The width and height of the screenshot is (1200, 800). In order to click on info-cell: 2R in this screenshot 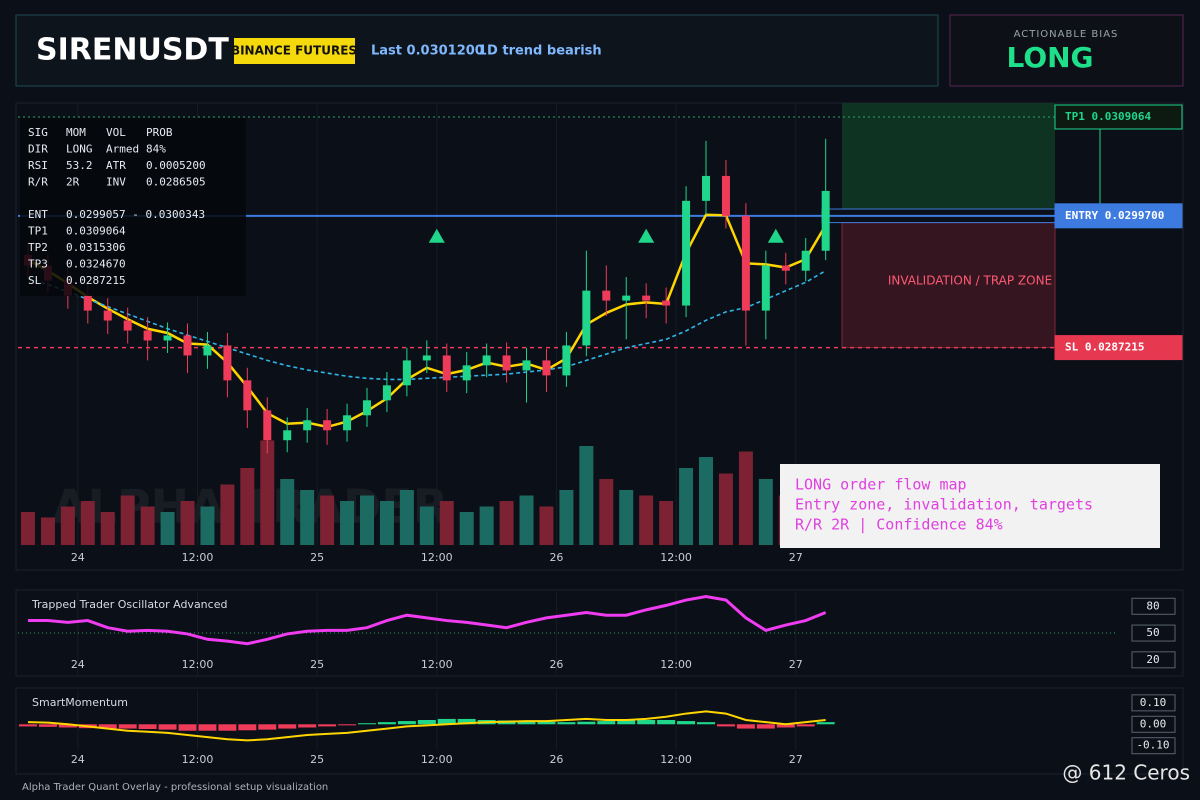, I will do `click(73, 182)`.